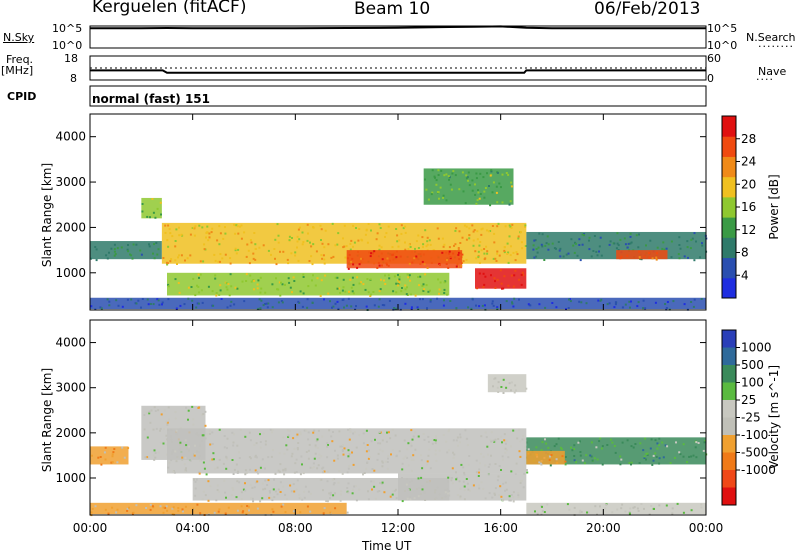 This screenshot has width=800, height=554. What do you see at coordinates (169, 8) in the screenshot?
I see `station-title: Kerguelen (fitACF)` at bounding box center [169, 8].